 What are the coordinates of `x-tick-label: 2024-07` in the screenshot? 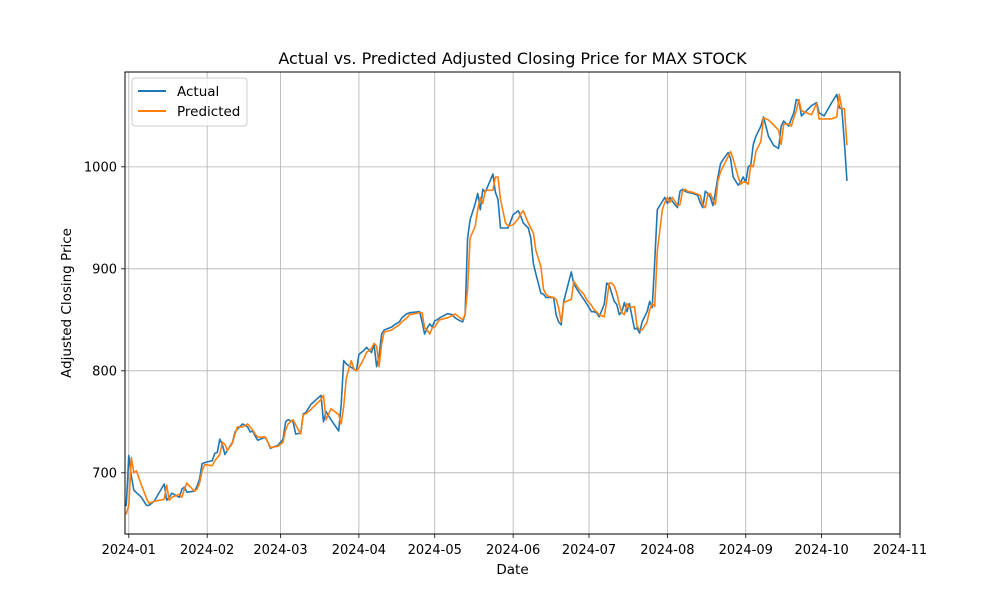 It's located at (589, 550).